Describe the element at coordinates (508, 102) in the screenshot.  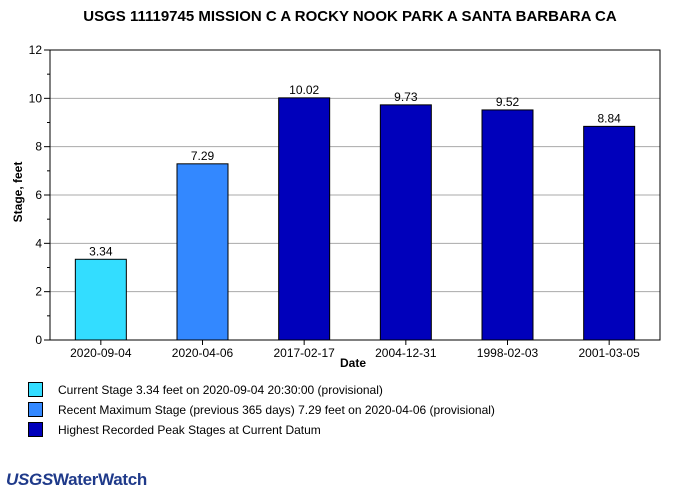
I see `bar-value-label: 9.52` at that location.